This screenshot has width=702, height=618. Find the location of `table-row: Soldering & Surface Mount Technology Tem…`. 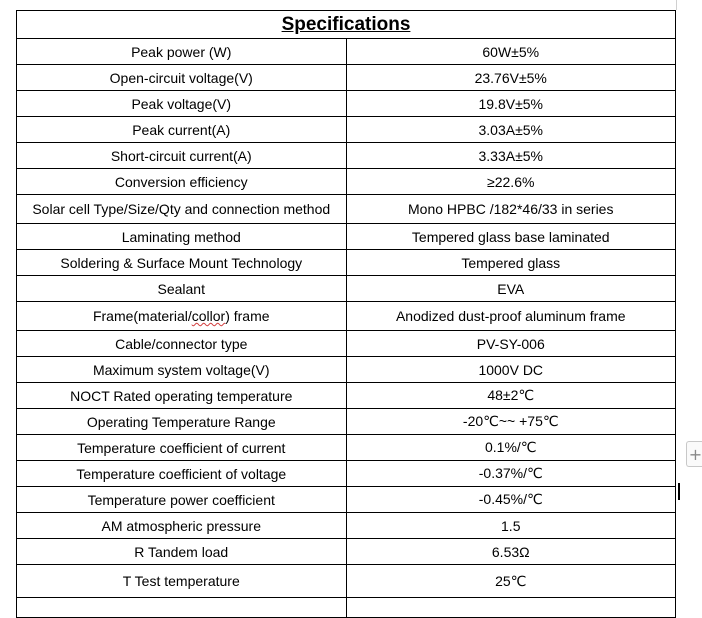

table-row: Soldering & Surface Mount Technology Tem… is located at coordinates (346, 262).